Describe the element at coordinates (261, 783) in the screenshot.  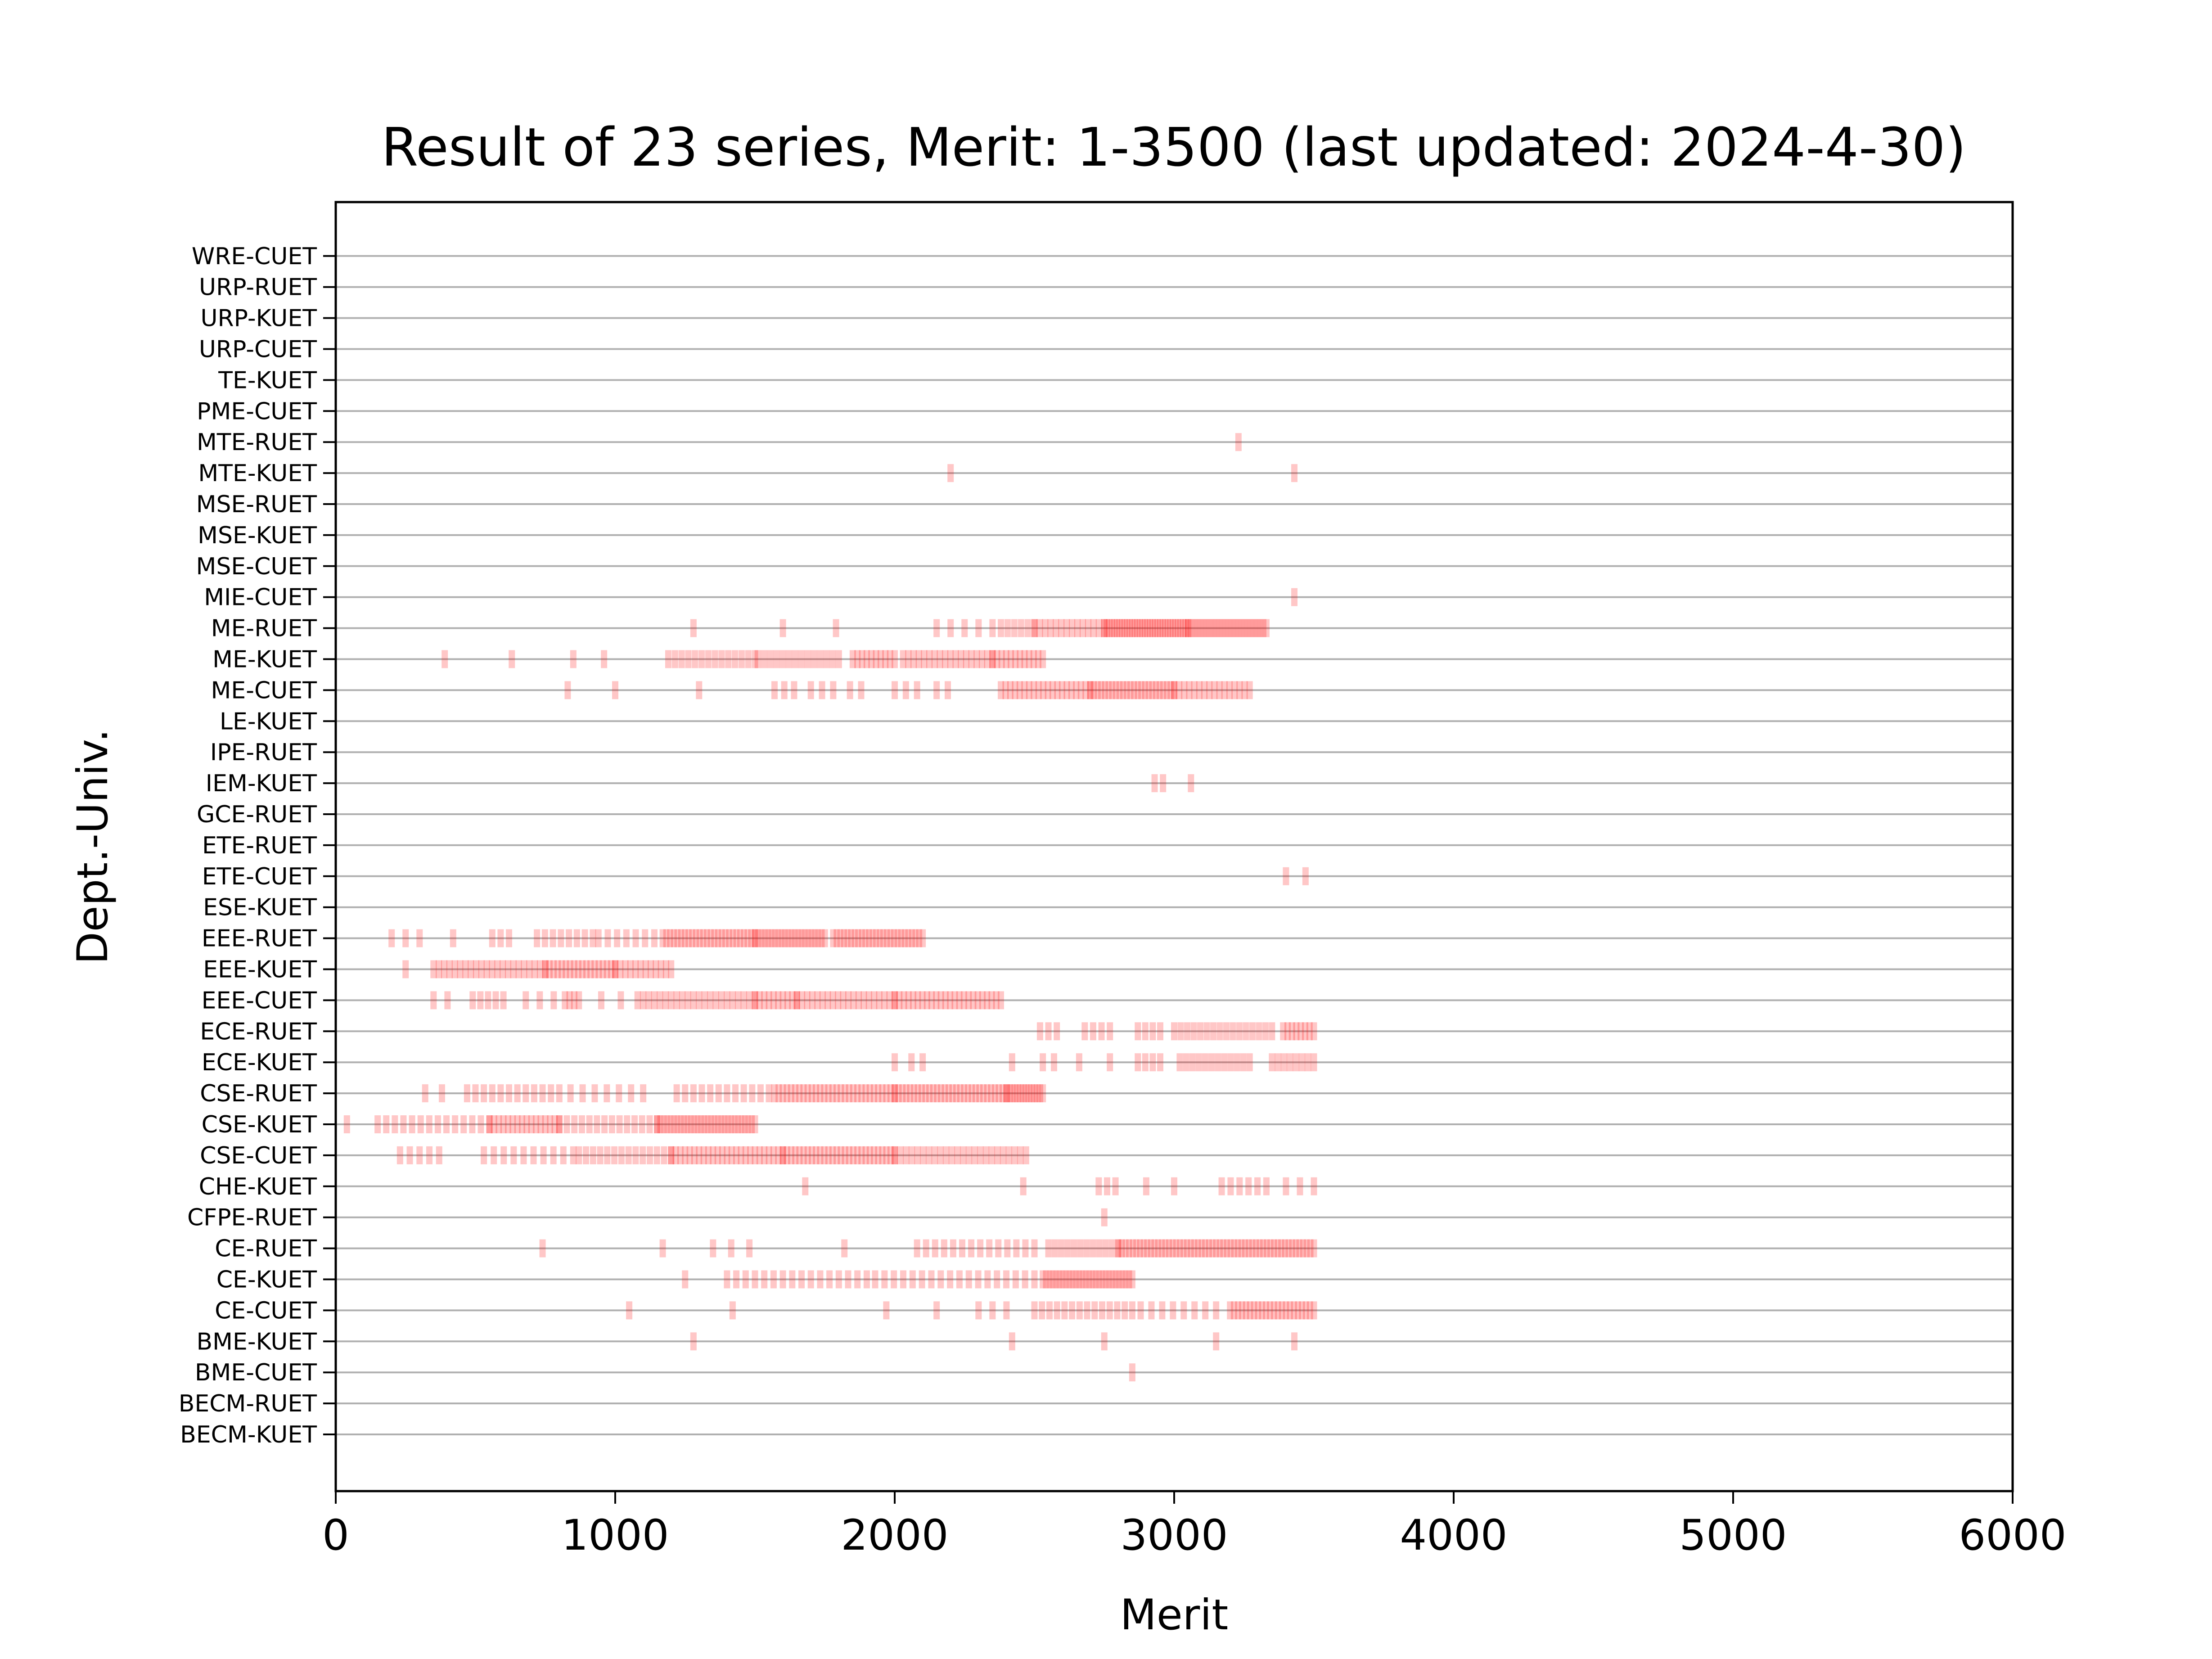
I see `y-tick-label: IEM-KUET` at that location.